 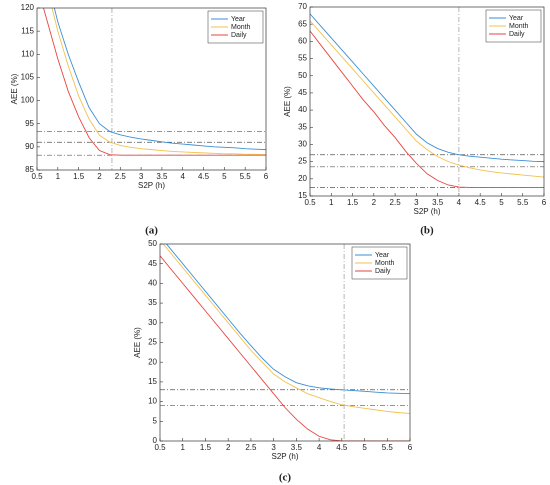 What do you see at coordinates (302, 75) in the screenshot?
I see `y-tick-label: 50` at bounding box center [302, 75].